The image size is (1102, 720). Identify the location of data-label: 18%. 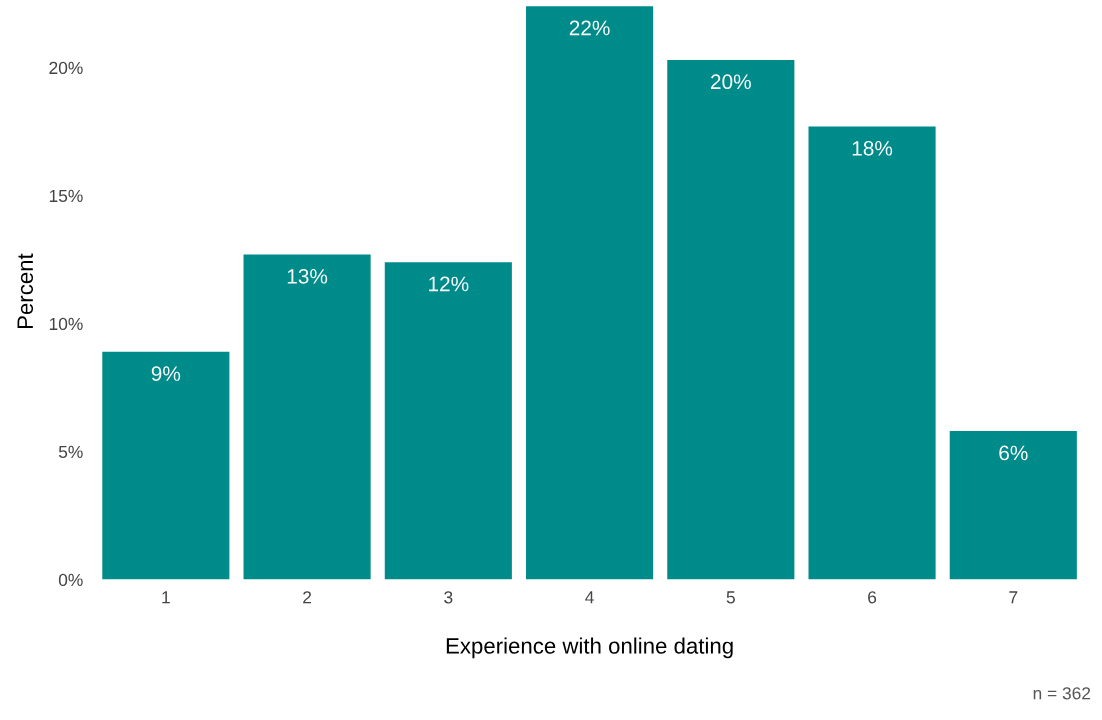
(872, 148).